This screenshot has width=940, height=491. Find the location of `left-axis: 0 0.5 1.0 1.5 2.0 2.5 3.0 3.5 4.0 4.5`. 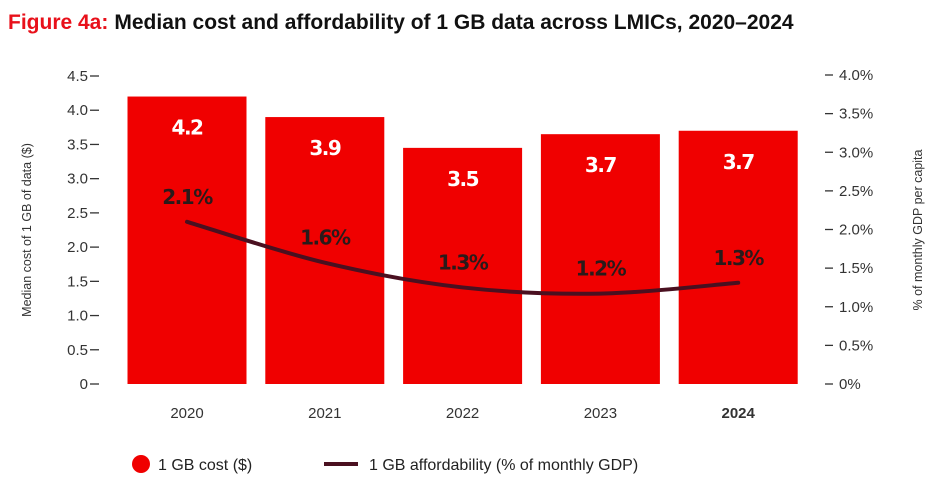

left-axis: 0 0.5 1.0 1.5 2.0 2.5 3.0 3.5 4.0 4.5 is located at coordinates (83, 230).